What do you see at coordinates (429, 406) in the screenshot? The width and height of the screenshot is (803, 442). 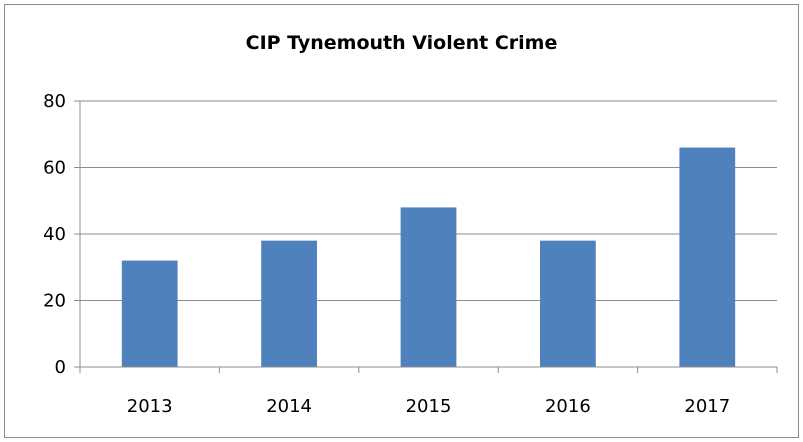 I see `x-tick-label: 2015` at bounding box center [429, 406].